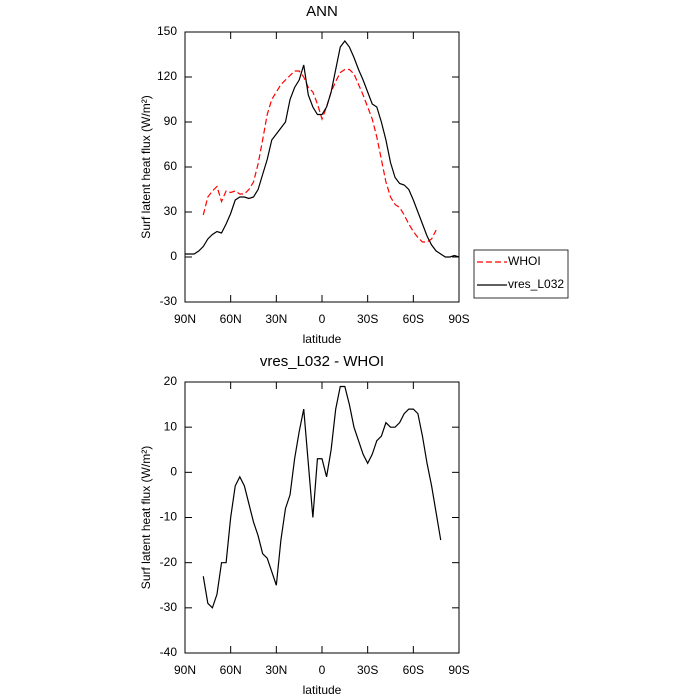  Describe the element at coordinates (167, 76) in the screenshot. I see `y-tick-label: 120` at that location.